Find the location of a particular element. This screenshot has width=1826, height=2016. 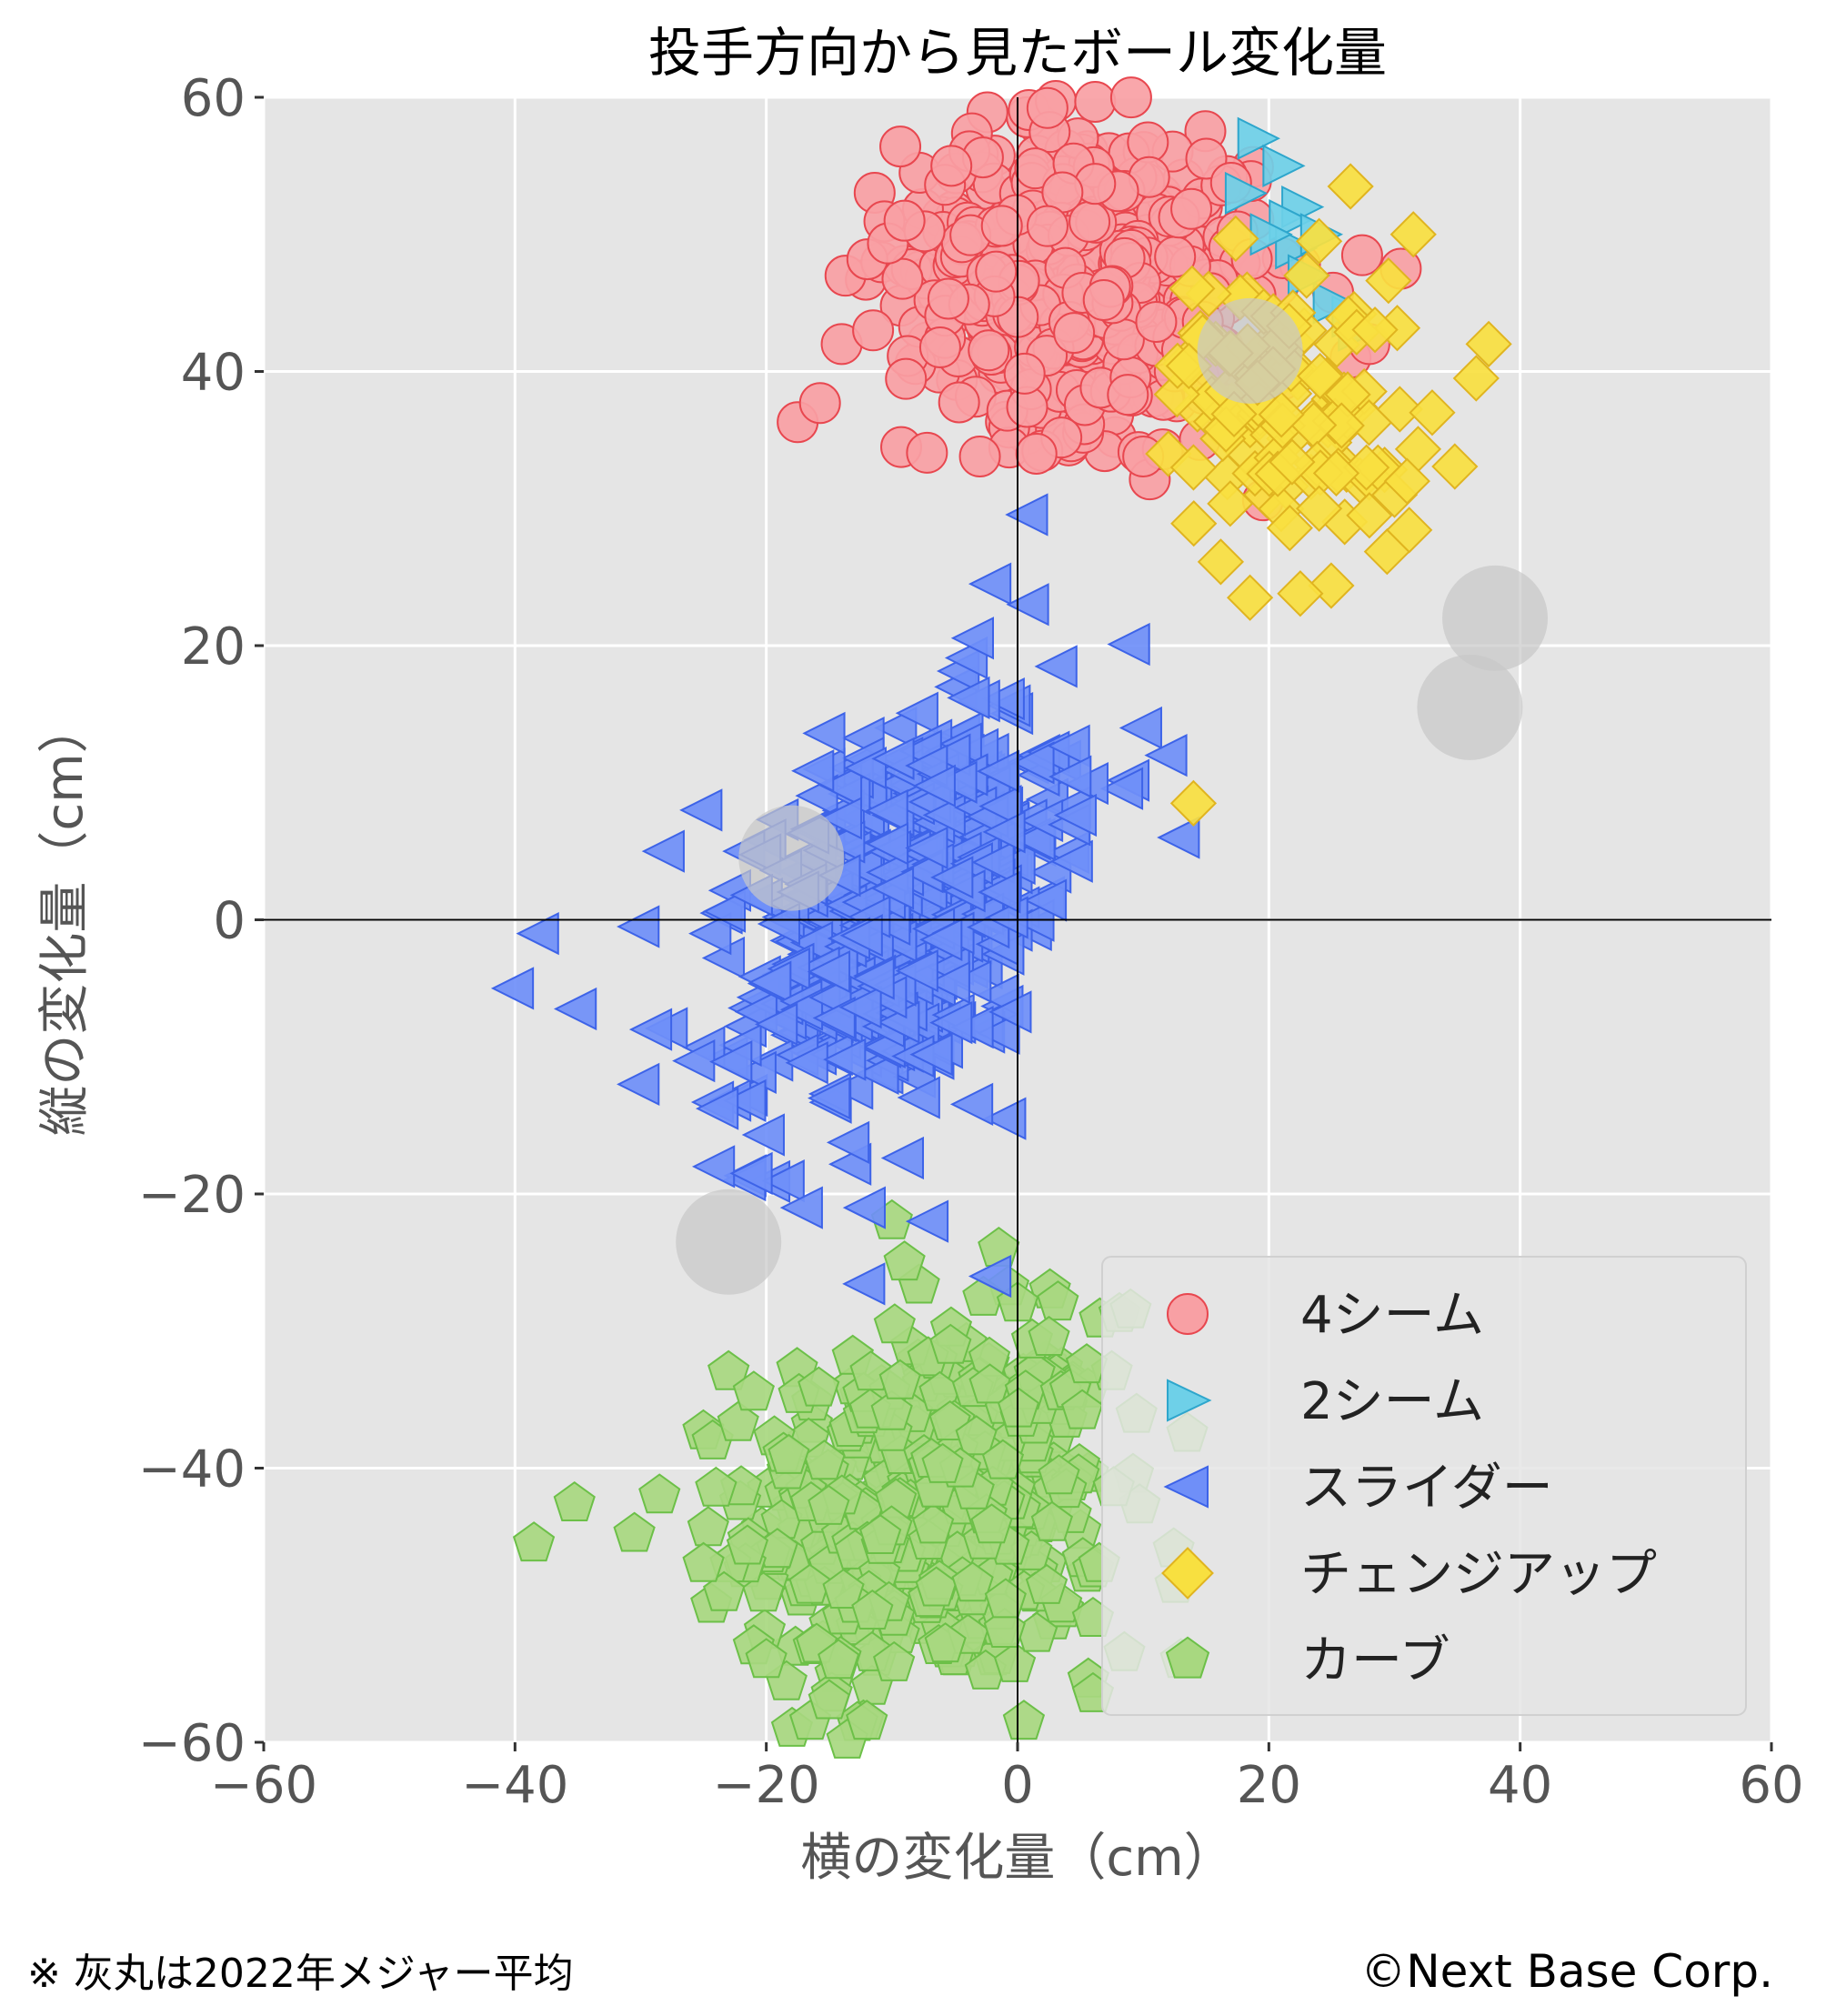

legend-item-2: スライダー is located at coordinates (1358, 1488).